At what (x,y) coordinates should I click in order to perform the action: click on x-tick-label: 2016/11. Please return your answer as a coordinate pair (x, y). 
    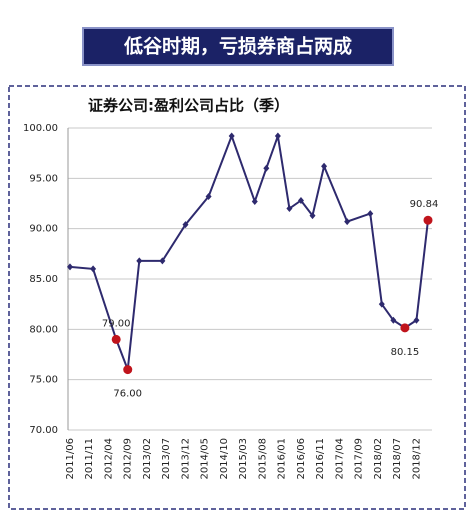
    Looking at the image, I should click on (320, 459).